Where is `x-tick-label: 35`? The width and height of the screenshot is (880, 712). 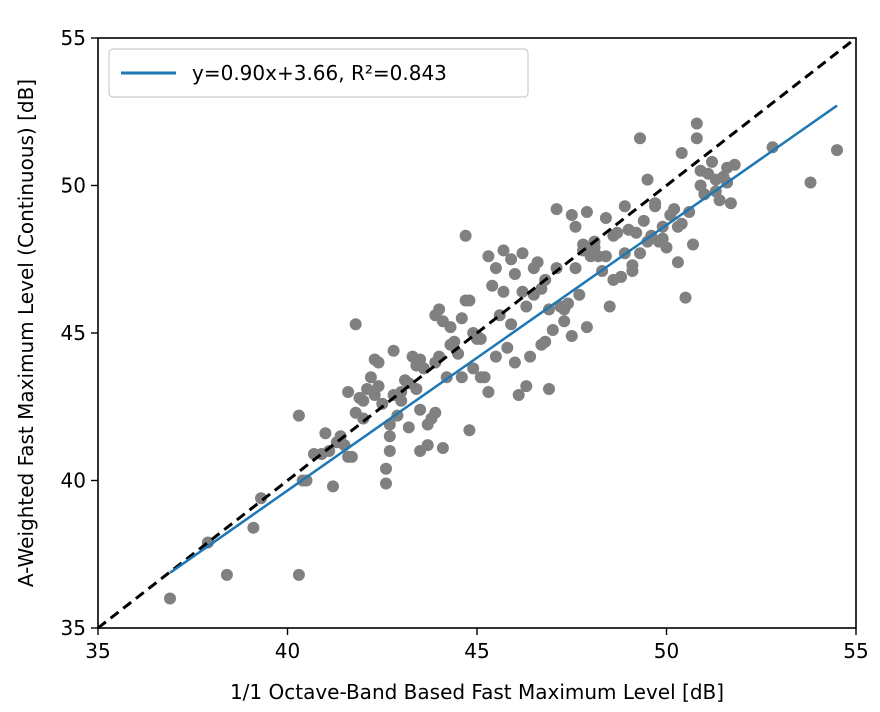
x-tick-label: 35 is located at coordinates (97, 651).